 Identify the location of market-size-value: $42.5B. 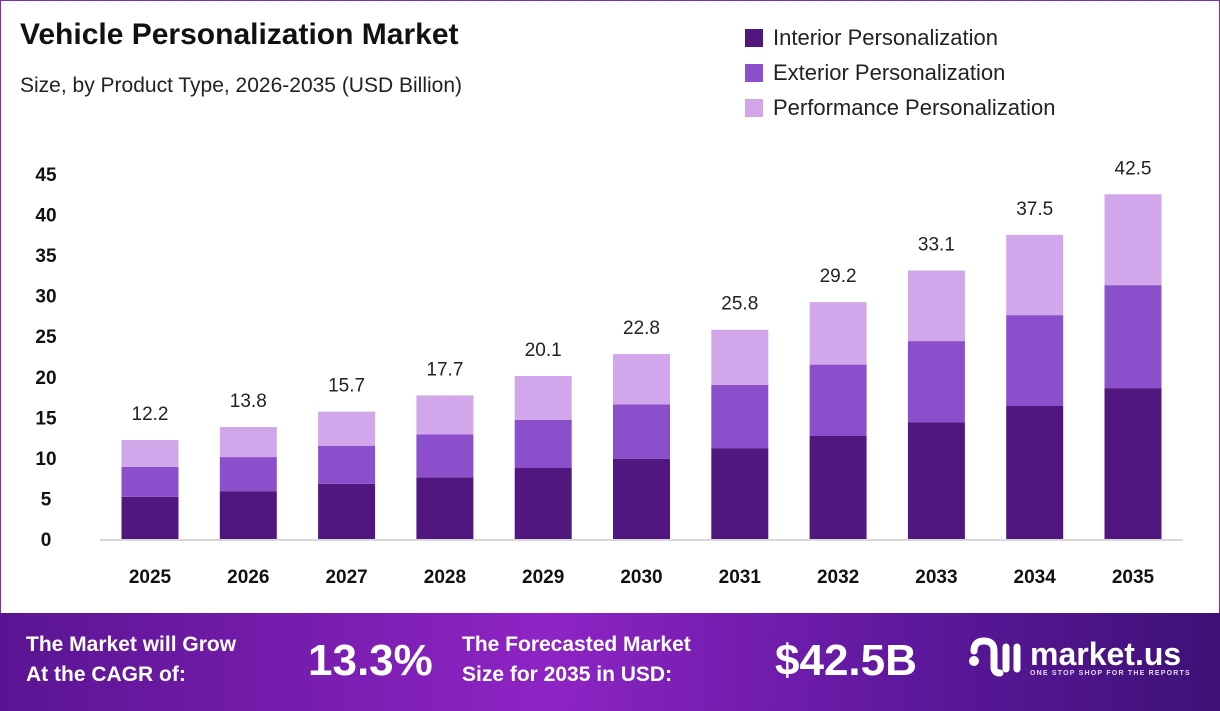
(846, 660).